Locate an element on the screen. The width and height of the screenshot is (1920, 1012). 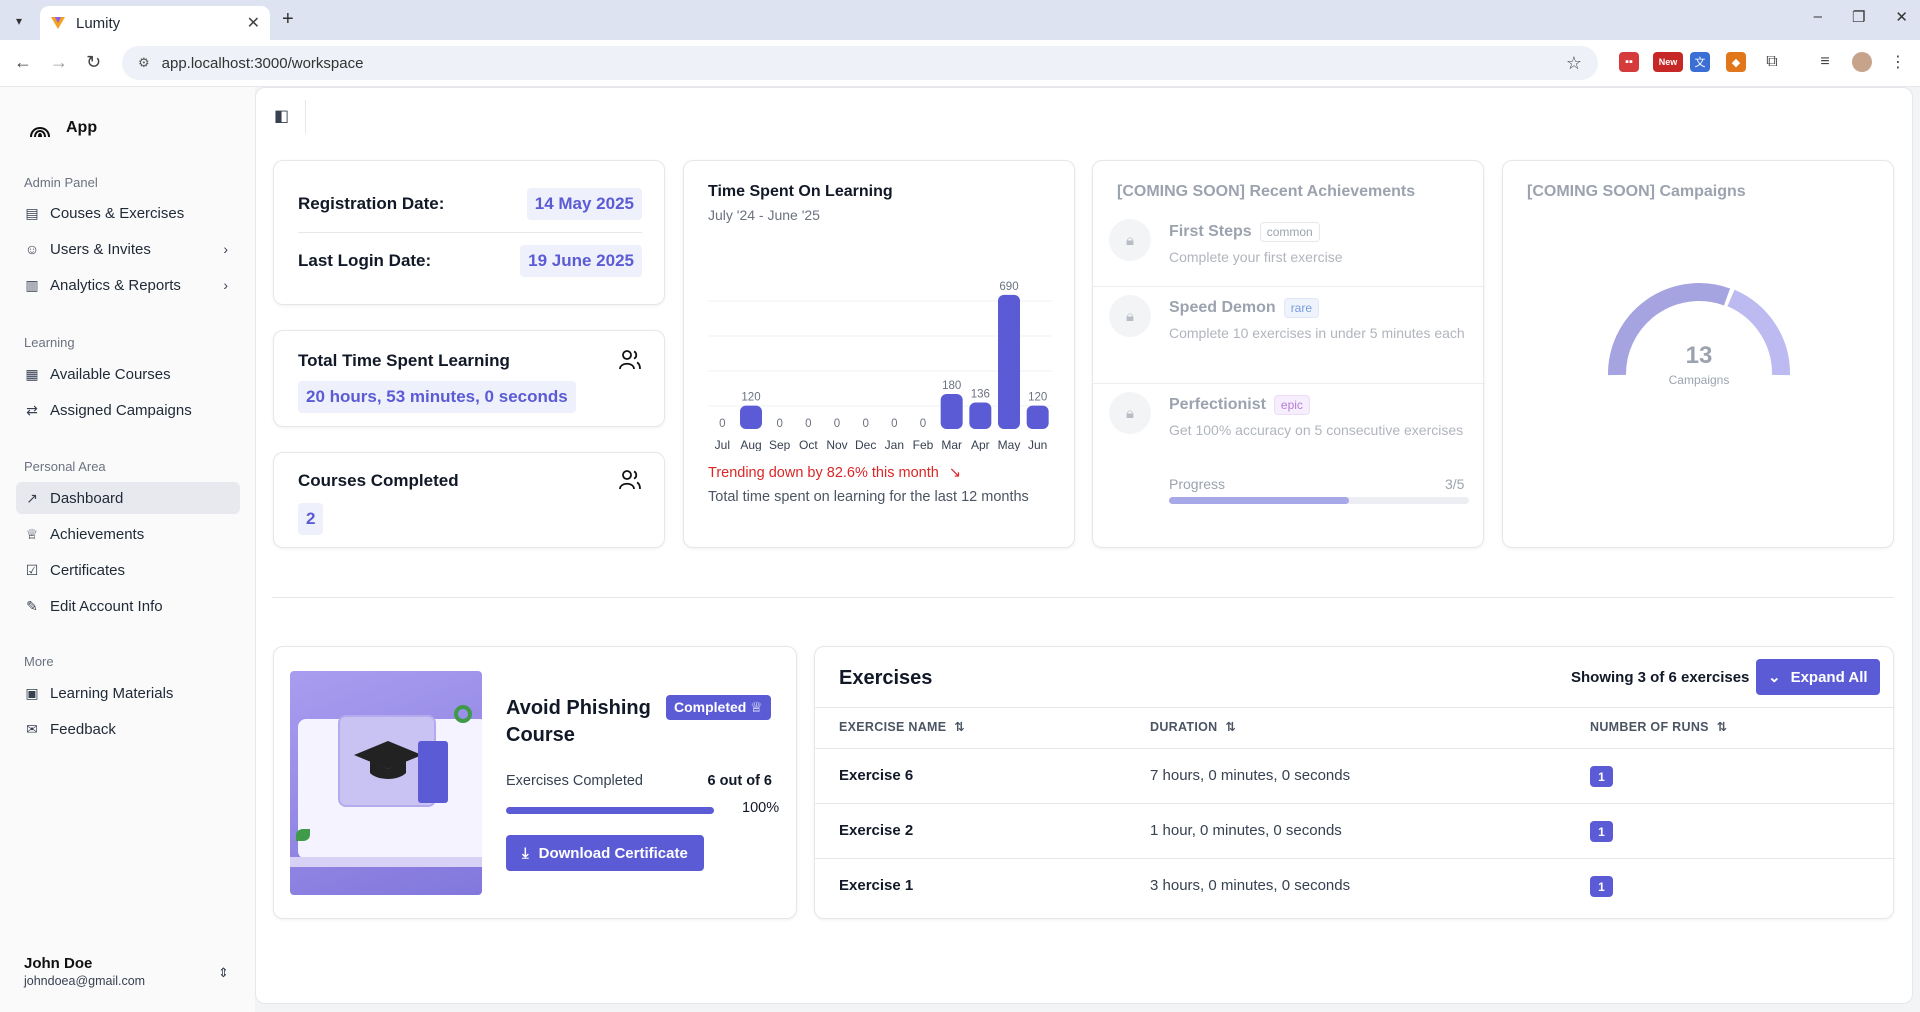
expand-all-button: ⌄ Expand All is located at coordinates (1818, 677).